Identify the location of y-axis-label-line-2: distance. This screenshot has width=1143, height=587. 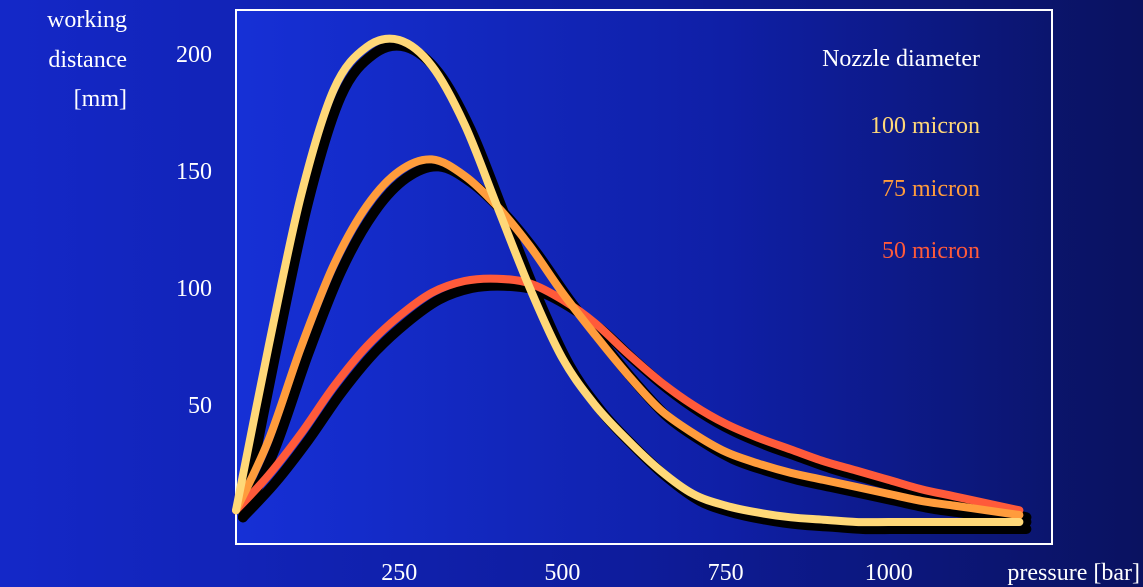
(87, 60).